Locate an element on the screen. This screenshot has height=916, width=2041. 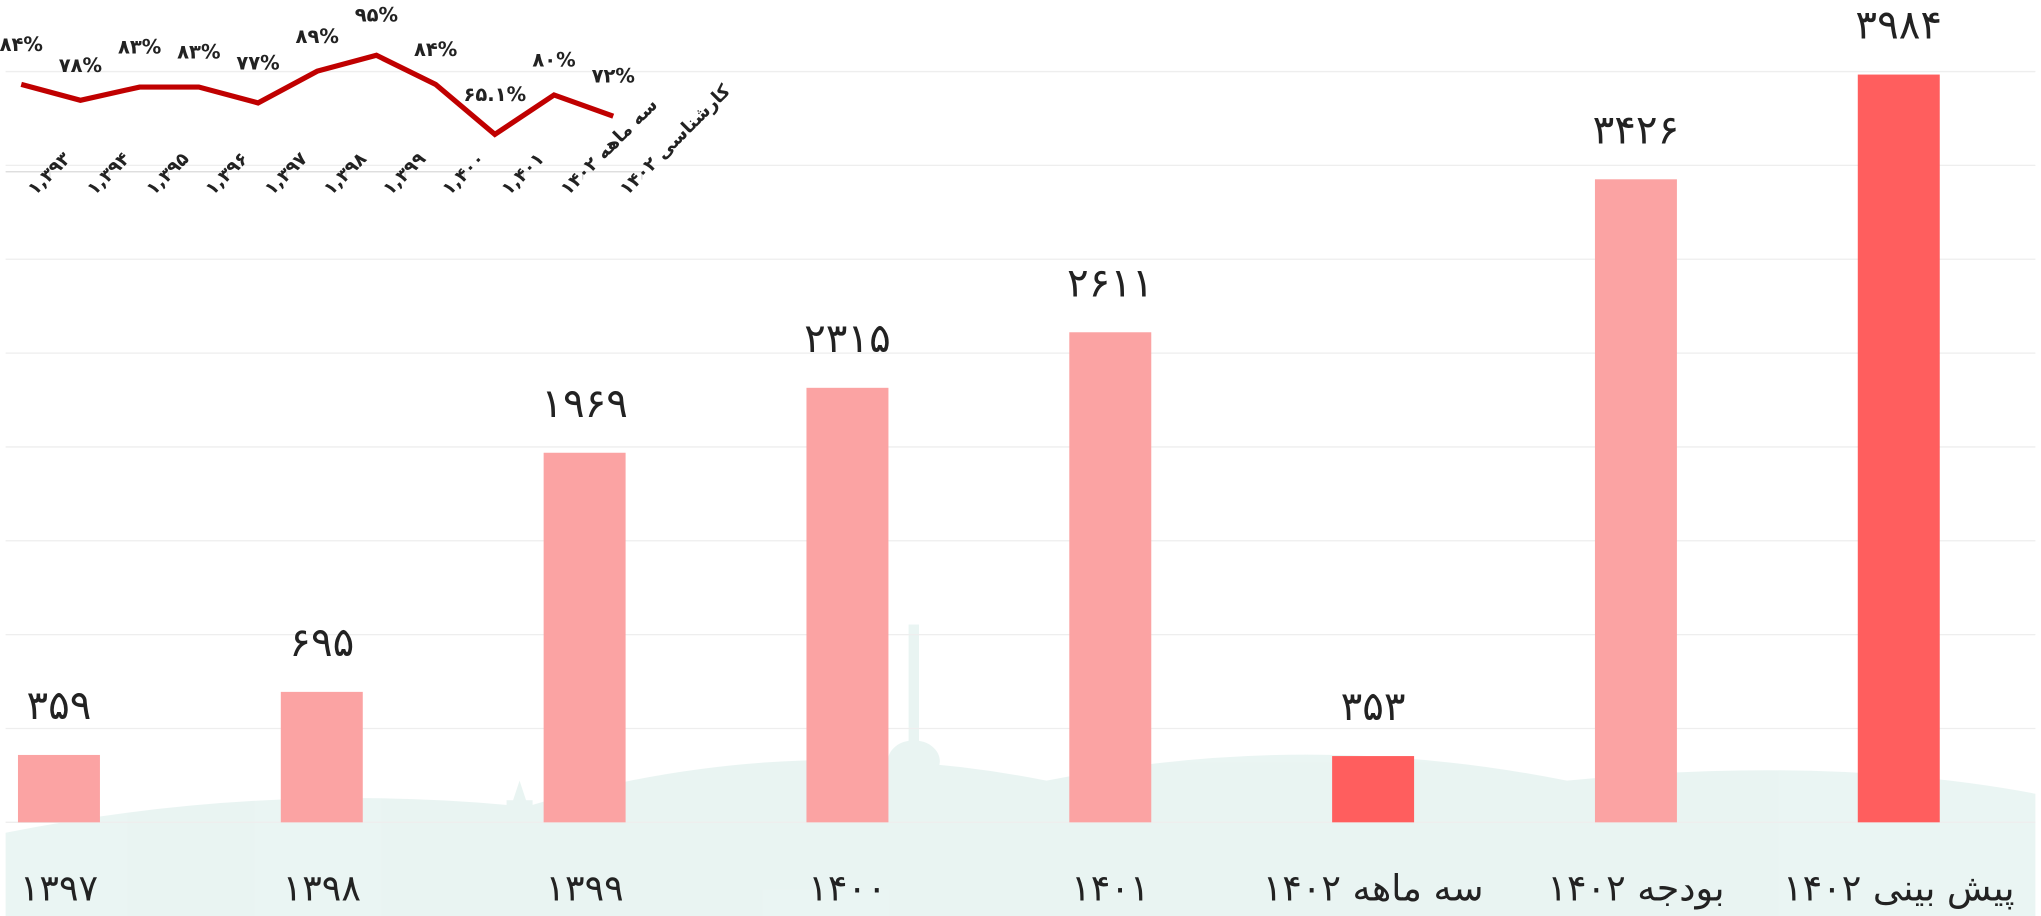
x-tick-label: بودجه ۱۴۰۲ is located at coordinates (1635, 887).